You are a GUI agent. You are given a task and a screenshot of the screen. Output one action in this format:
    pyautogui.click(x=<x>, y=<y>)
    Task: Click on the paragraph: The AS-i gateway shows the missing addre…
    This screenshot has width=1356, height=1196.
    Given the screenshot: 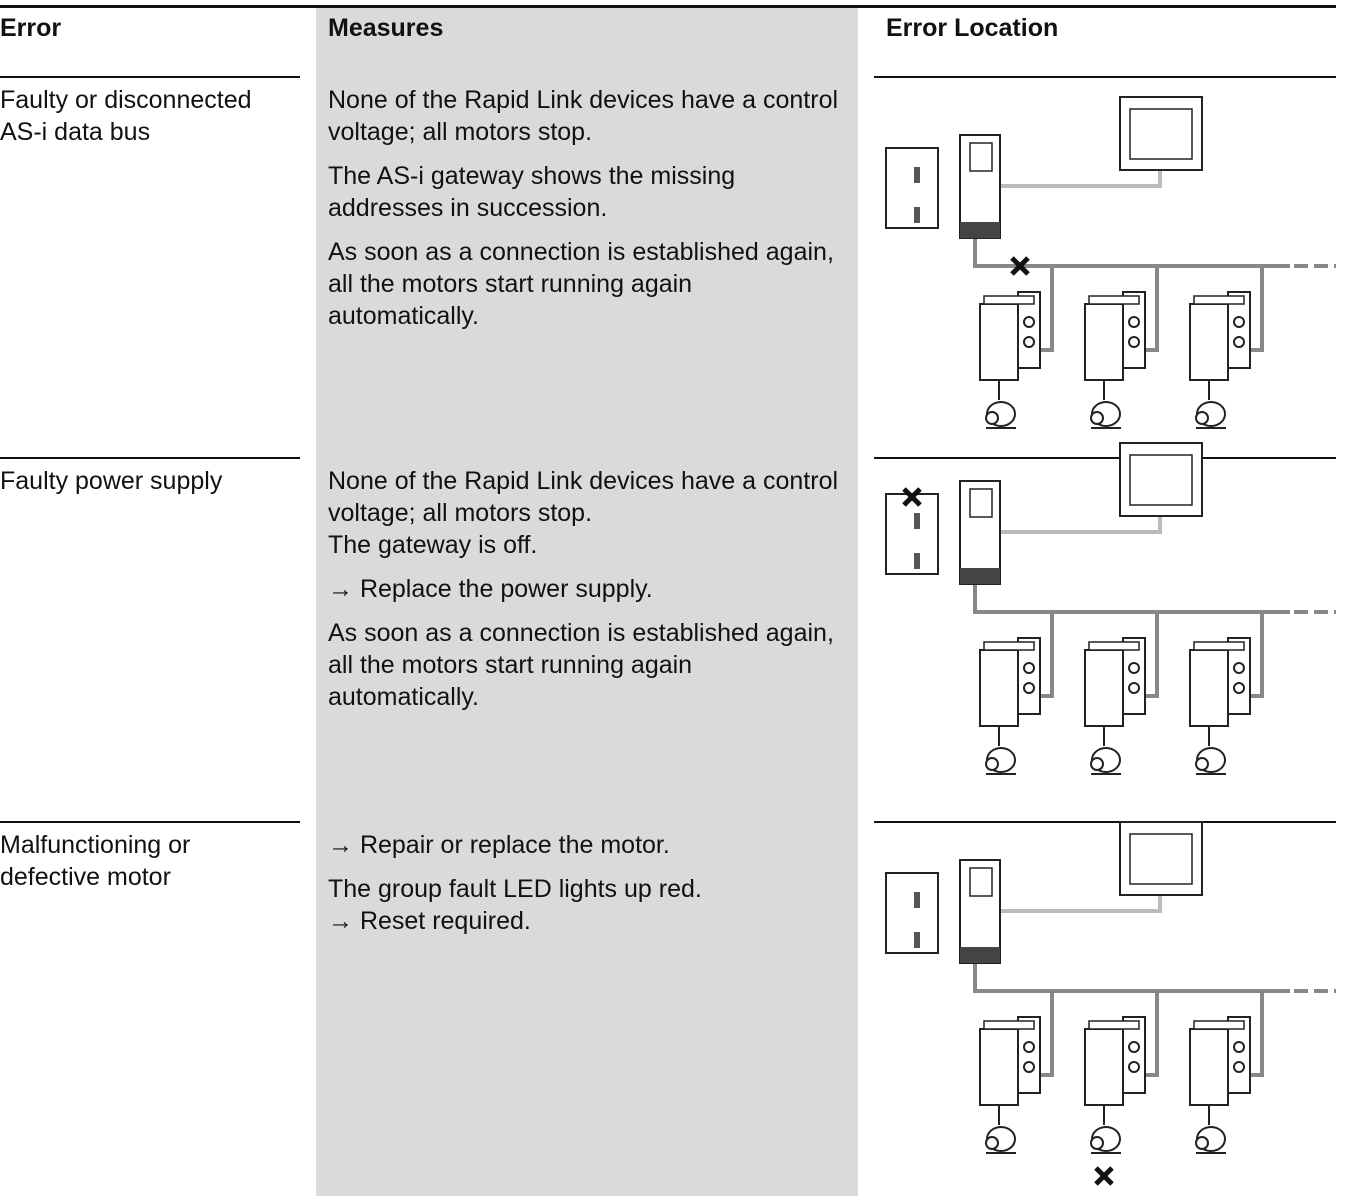 What is the action you would take?
    pyautogui.click(x=588, y=192)
    